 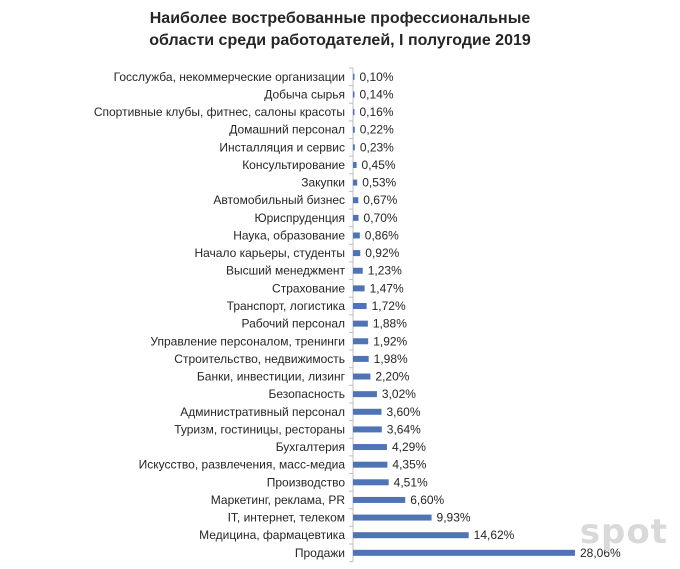 I want to click on value-label: 0,22%, so click(x=377, y=130).